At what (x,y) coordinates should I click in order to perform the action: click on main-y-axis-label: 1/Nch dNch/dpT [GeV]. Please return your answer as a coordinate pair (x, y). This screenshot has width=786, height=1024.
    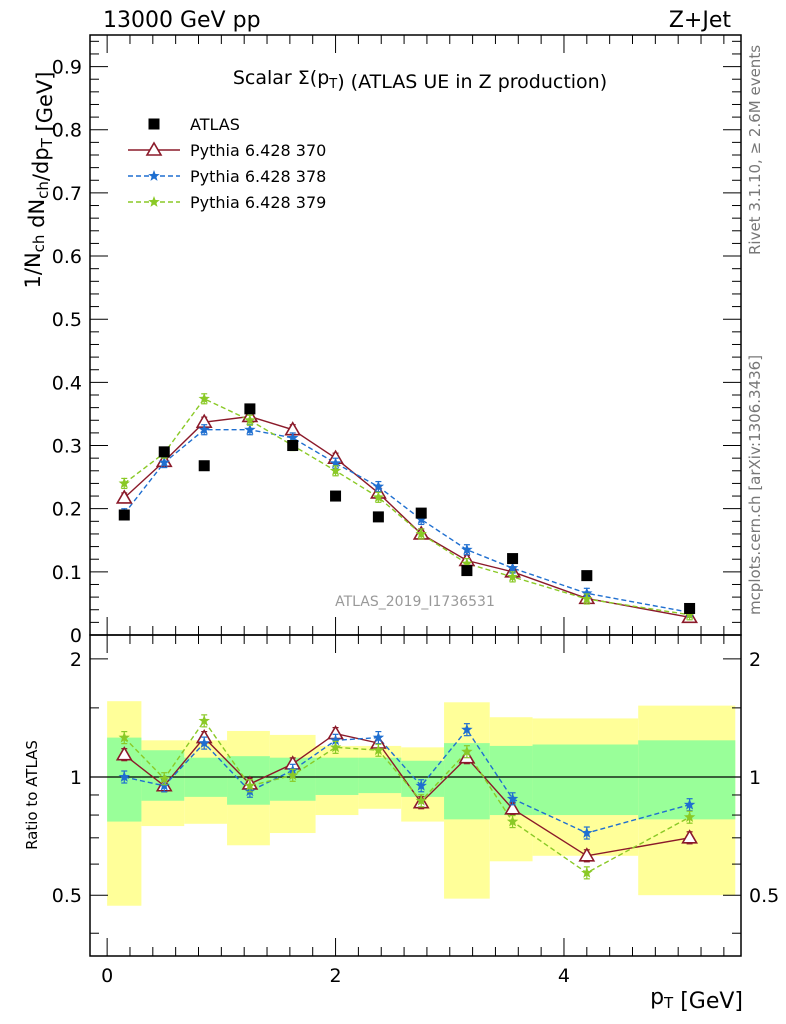
    Looking at the image, I should click on (39, 180).